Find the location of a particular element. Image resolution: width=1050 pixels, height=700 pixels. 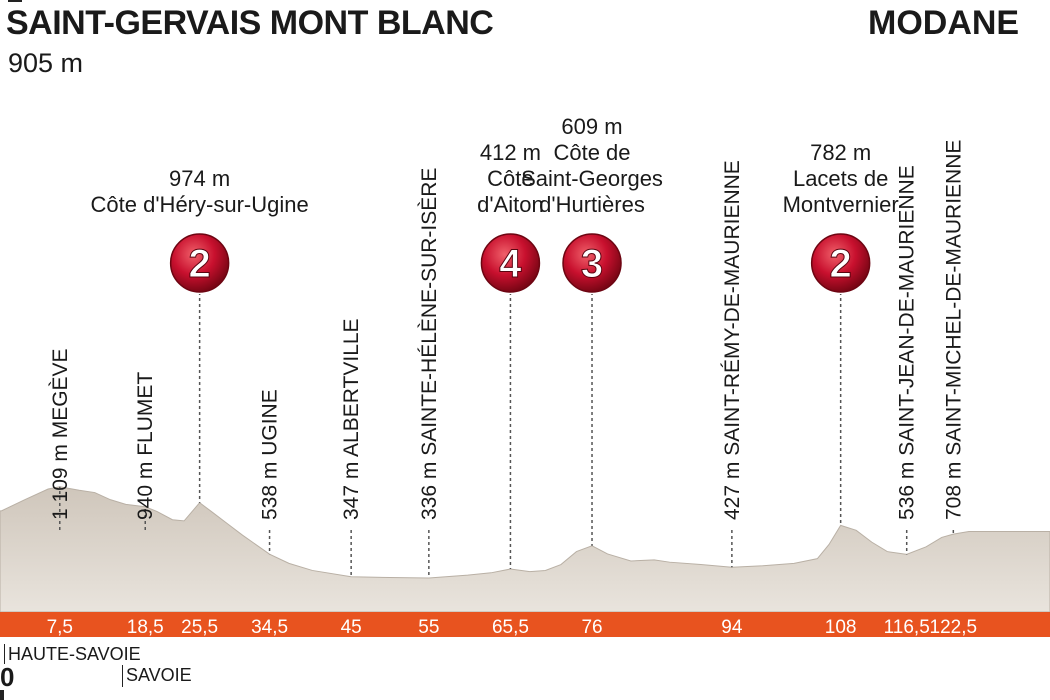

start-altitude: 905 m is located at coordinates (46, 63).